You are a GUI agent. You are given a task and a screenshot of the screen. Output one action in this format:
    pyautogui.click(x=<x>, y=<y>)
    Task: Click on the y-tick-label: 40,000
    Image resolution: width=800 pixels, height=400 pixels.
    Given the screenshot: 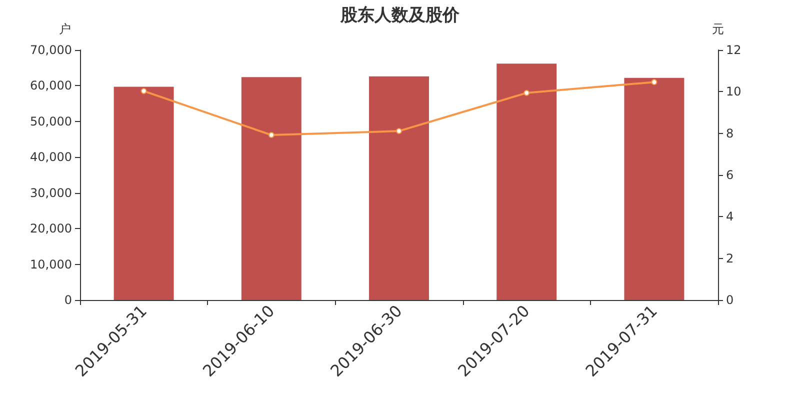 What is the action you would take?
    pyautogui.click(x=51, y=157)
    